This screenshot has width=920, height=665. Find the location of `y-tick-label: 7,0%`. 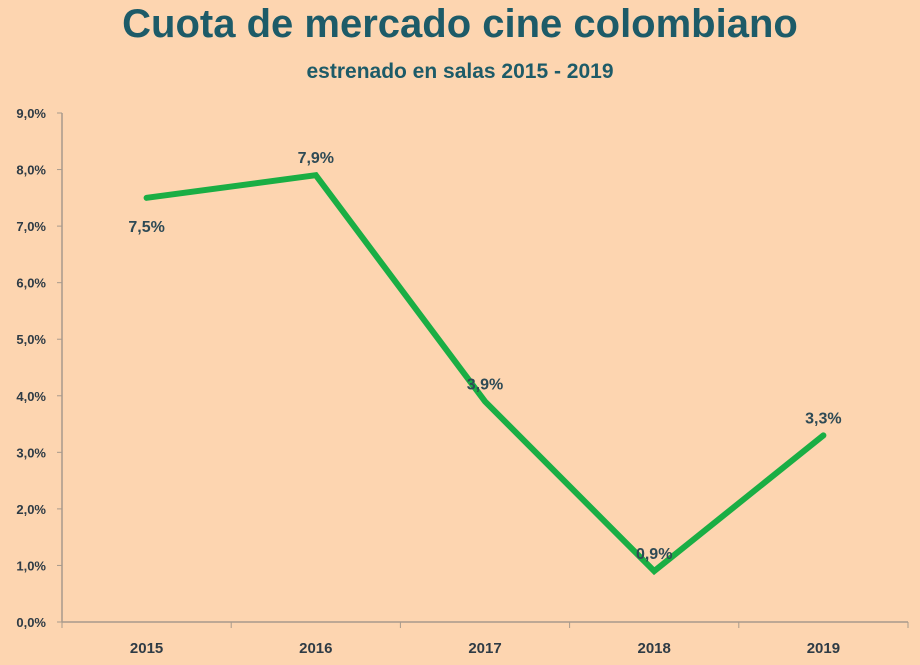

y-tick-label: 7,0% is located at coordinates (31, 226).